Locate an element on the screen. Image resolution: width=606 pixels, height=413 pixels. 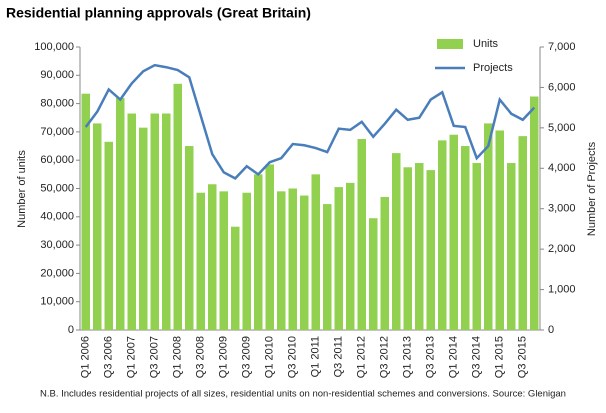
x-tick-label: Q1 2015 is located at coordinates (500, 357).